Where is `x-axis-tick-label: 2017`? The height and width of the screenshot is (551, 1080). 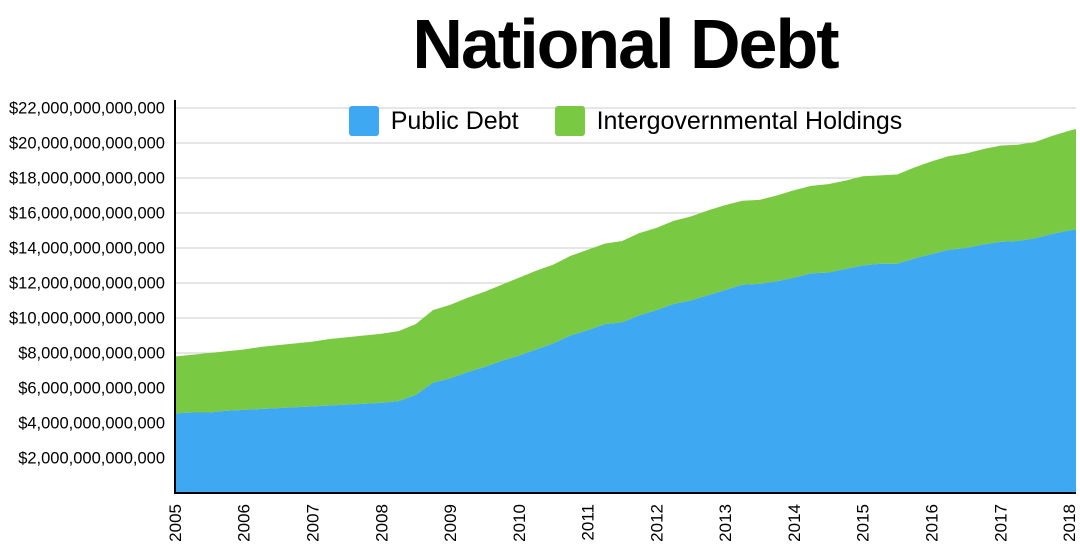 x-axis-tick-label: 2017 is located at coordinates (1000, 523).